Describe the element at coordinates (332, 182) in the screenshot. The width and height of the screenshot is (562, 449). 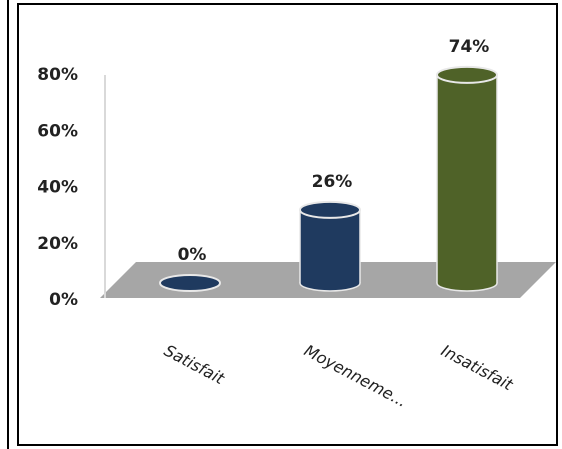
I see `value-label: 26%` at that location.